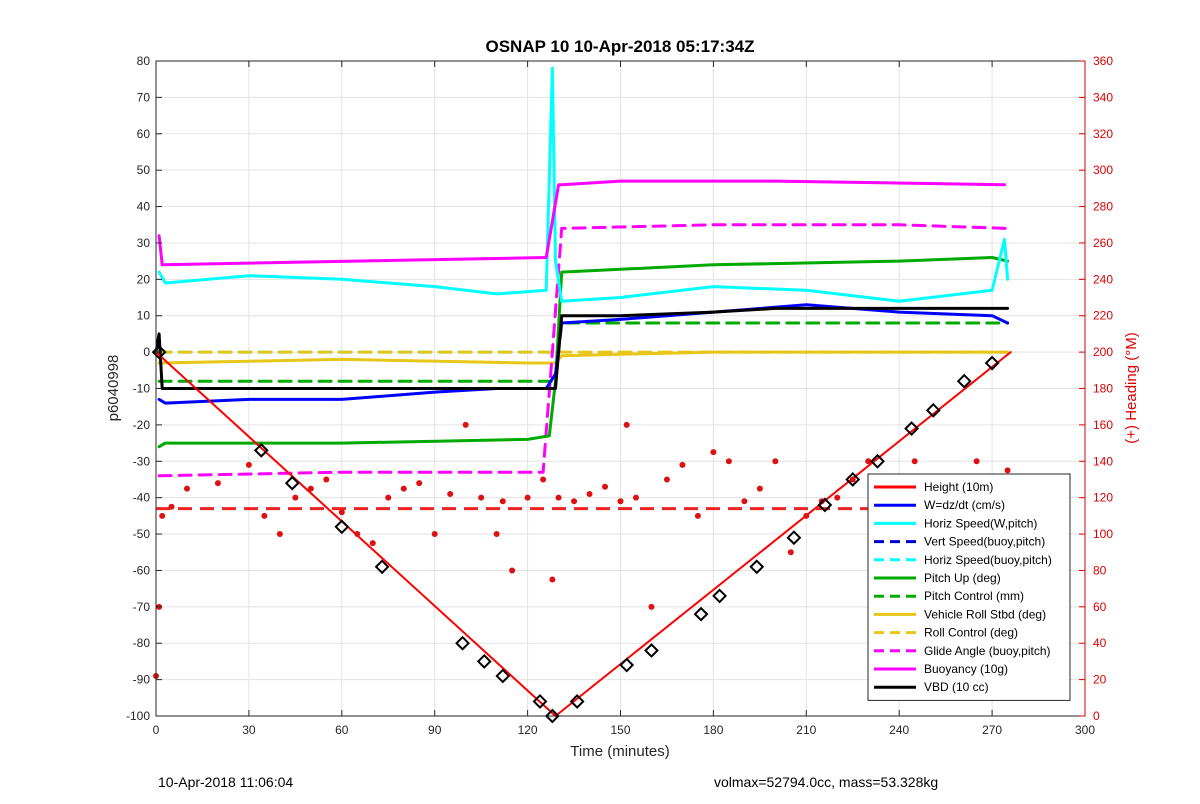 The width and height of the screenshot is (1200, 804). What do you see at coordinates (528, 730) in the screenshot?
I see `x-tick-label: 120` at bounding box center [528, 730].